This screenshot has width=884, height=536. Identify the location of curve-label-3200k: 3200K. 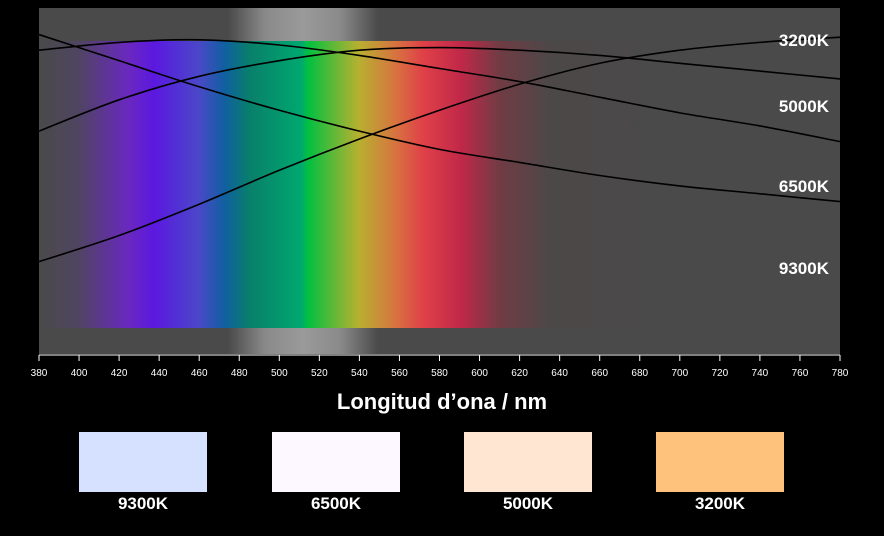
(804, 40).